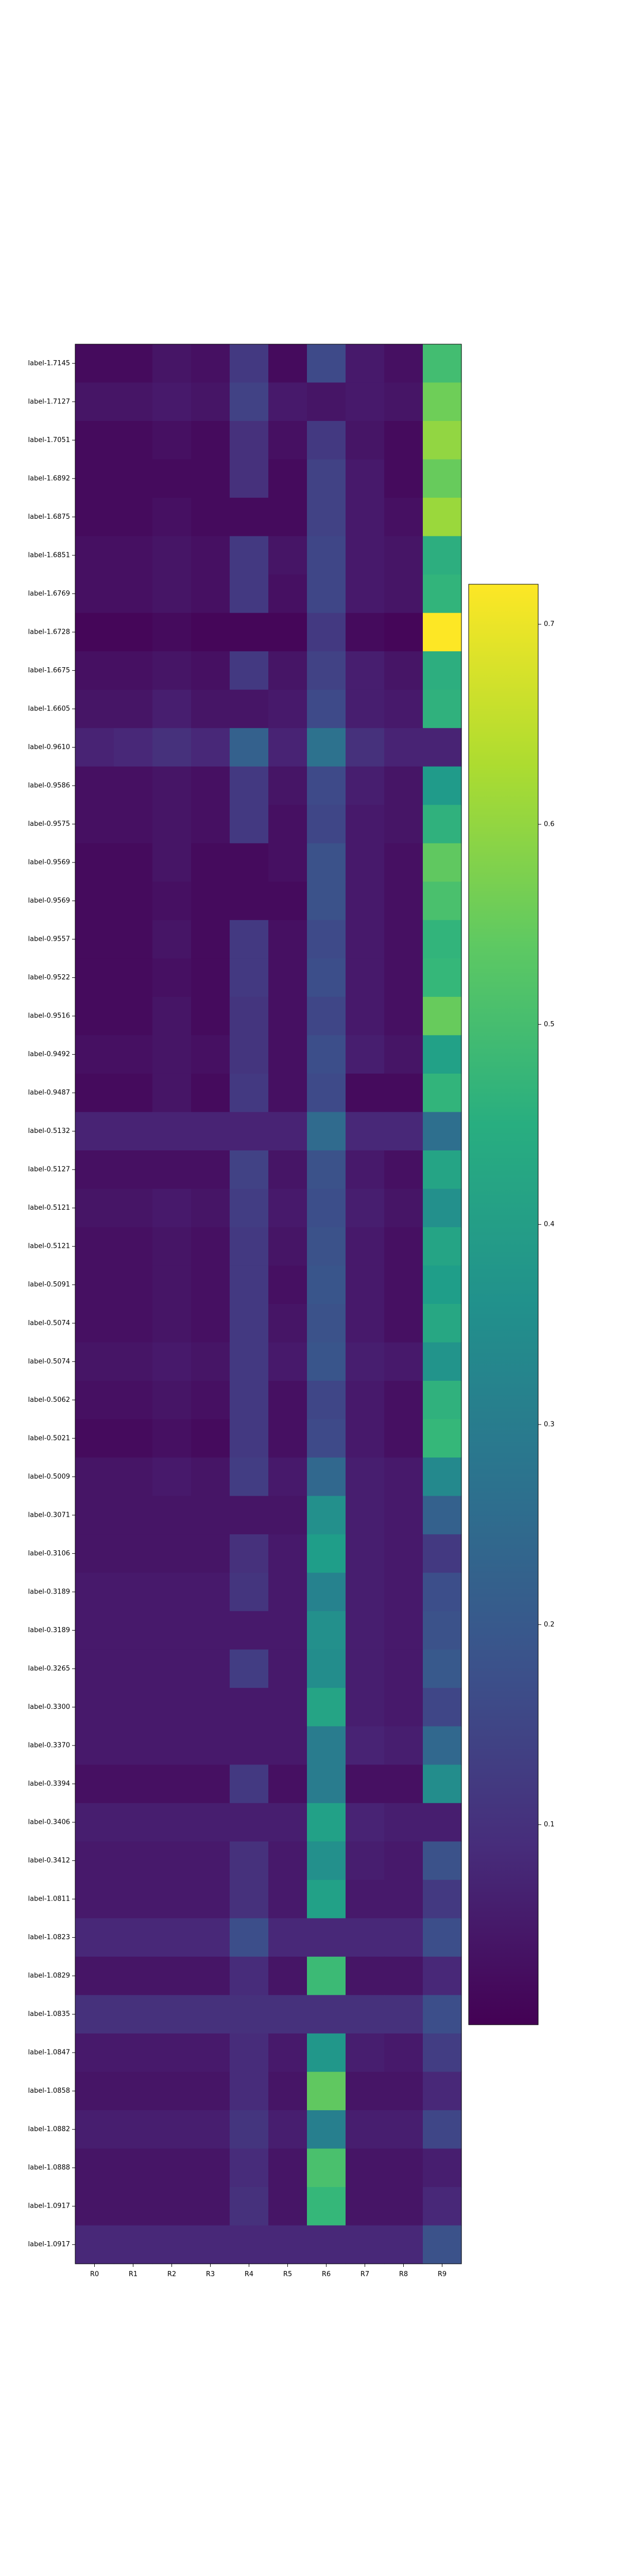  I want to click on row-label: label-0.9610, so click(49, 747).